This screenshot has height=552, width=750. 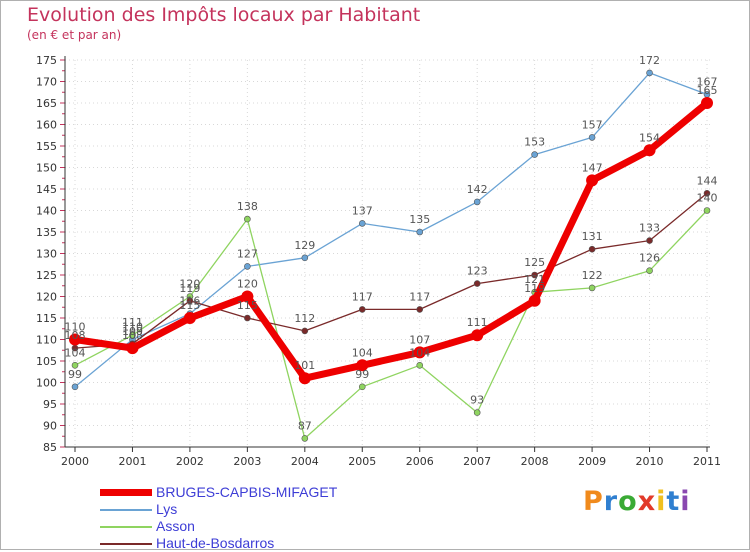 I want to click on x-tick-label: 2003, so click(x=247, y=461).